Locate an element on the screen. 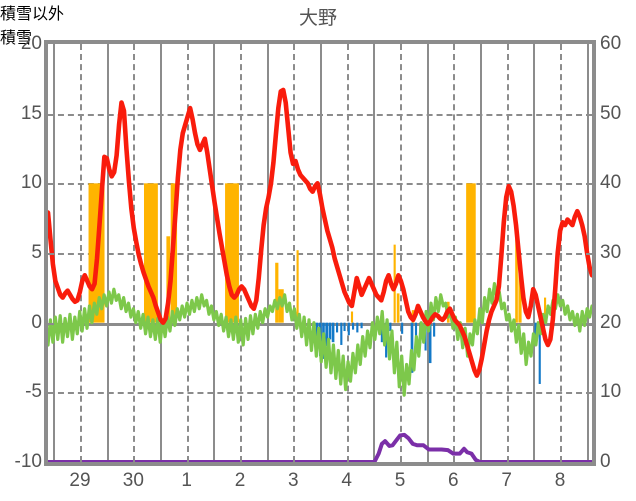  right-axis-tick-label: 40 is located at coordinates (611, 183).